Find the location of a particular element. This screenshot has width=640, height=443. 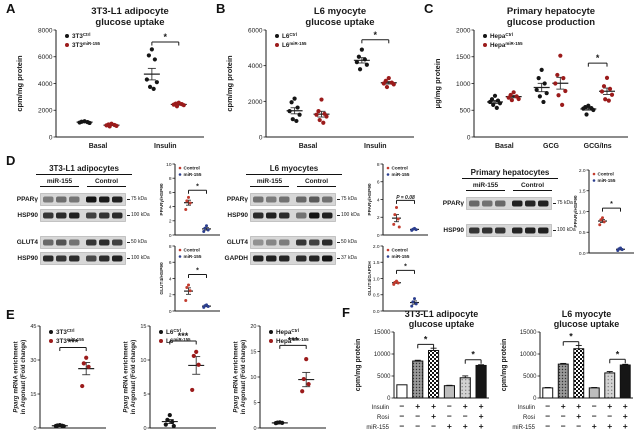

protein-label: HSP90 is located at coordinates (453, 230).